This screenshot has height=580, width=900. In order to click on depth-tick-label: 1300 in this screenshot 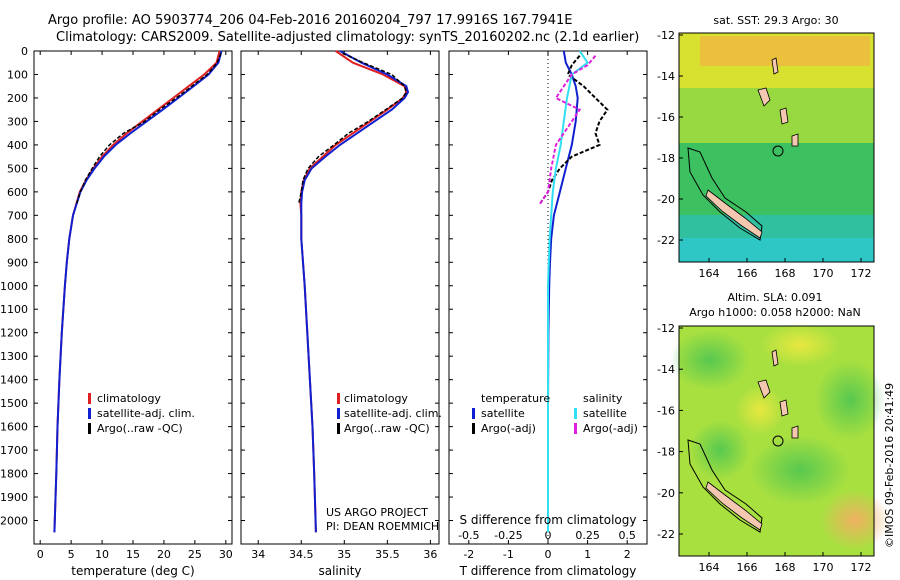, I will do `click(14, 356)`.